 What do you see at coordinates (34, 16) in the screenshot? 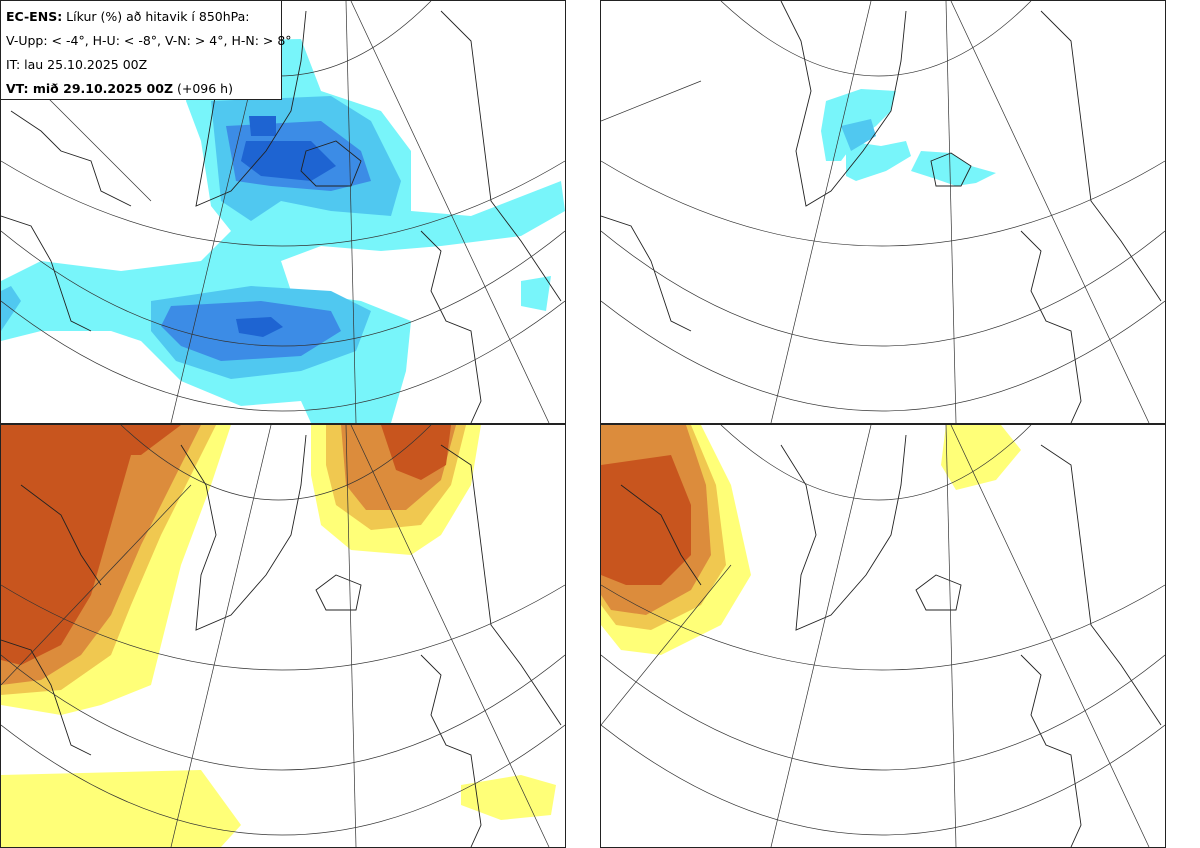
I see `product-name: EC-ENS:` at bounding box center [34, 16].